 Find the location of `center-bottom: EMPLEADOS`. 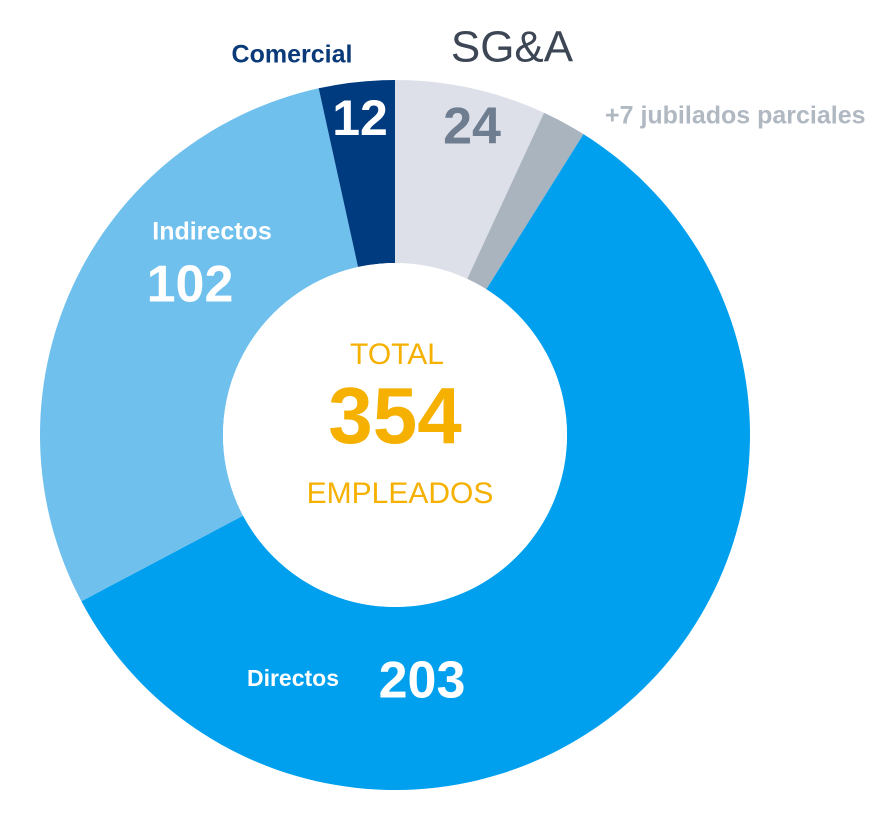

center-bottom: EMPLEADOS is located at coordinates (400, 493).